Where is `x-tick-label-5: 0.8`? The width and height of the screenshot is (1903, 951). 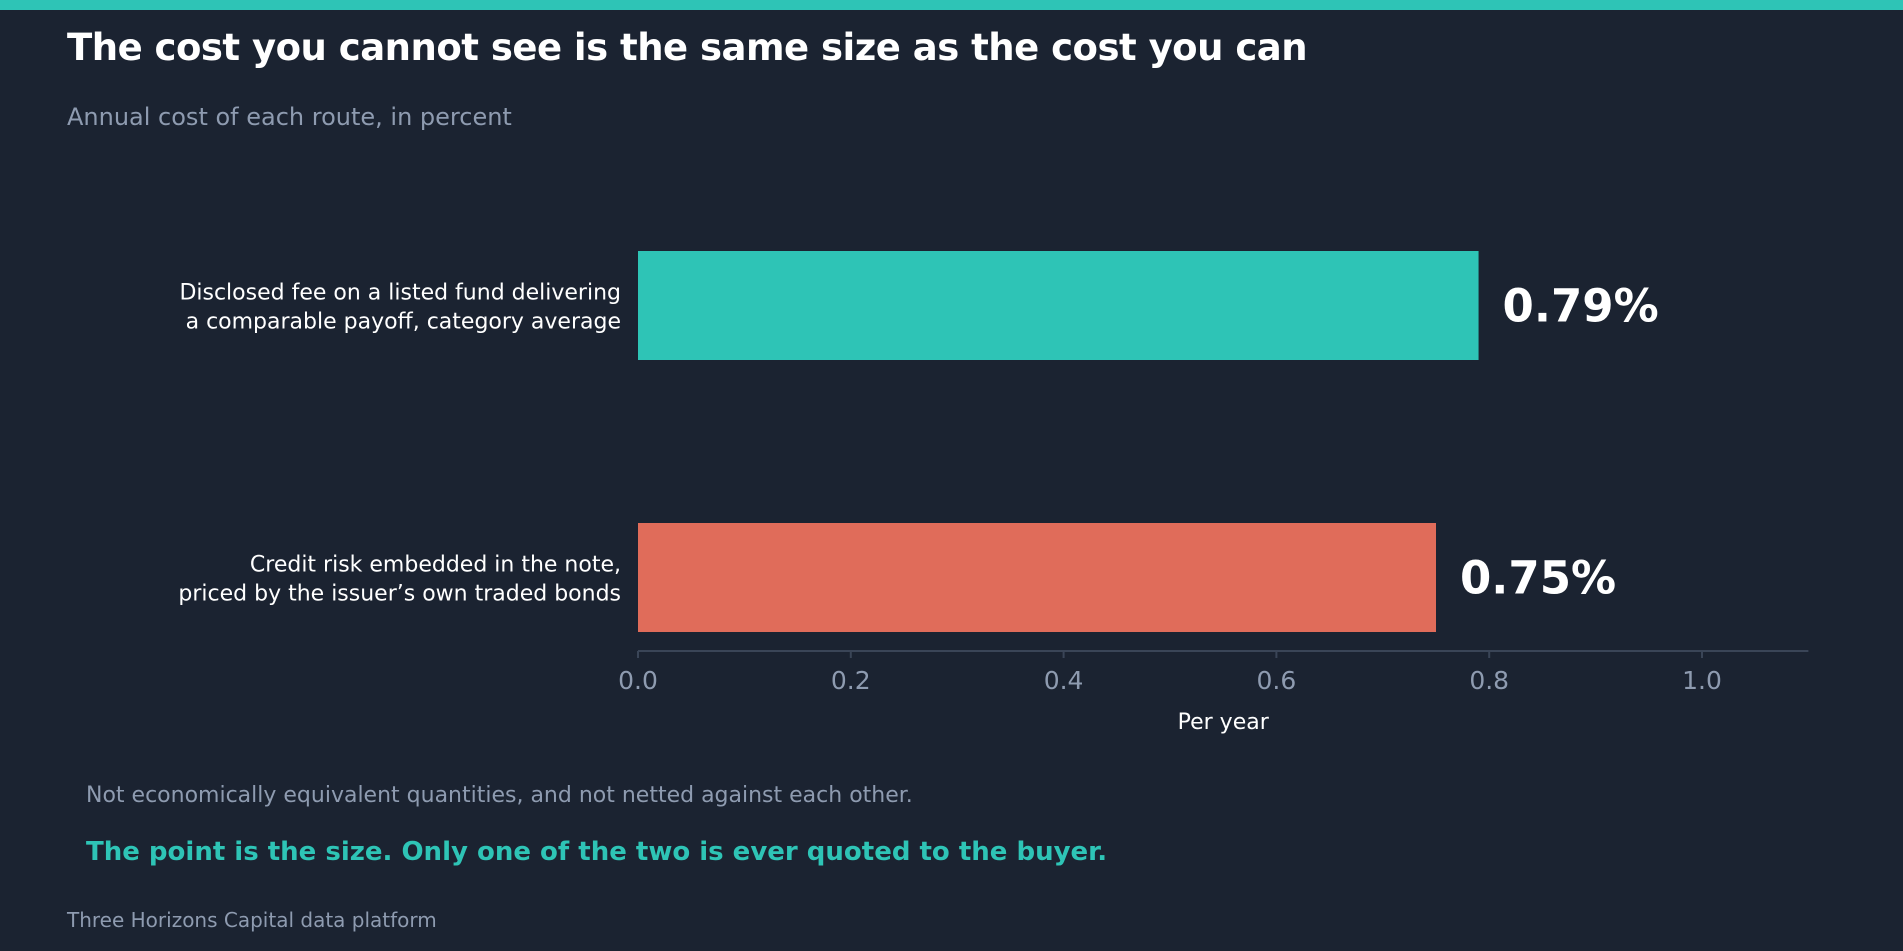
x-tick-label-5: 0.8 is located at coordinates (1489, 680).